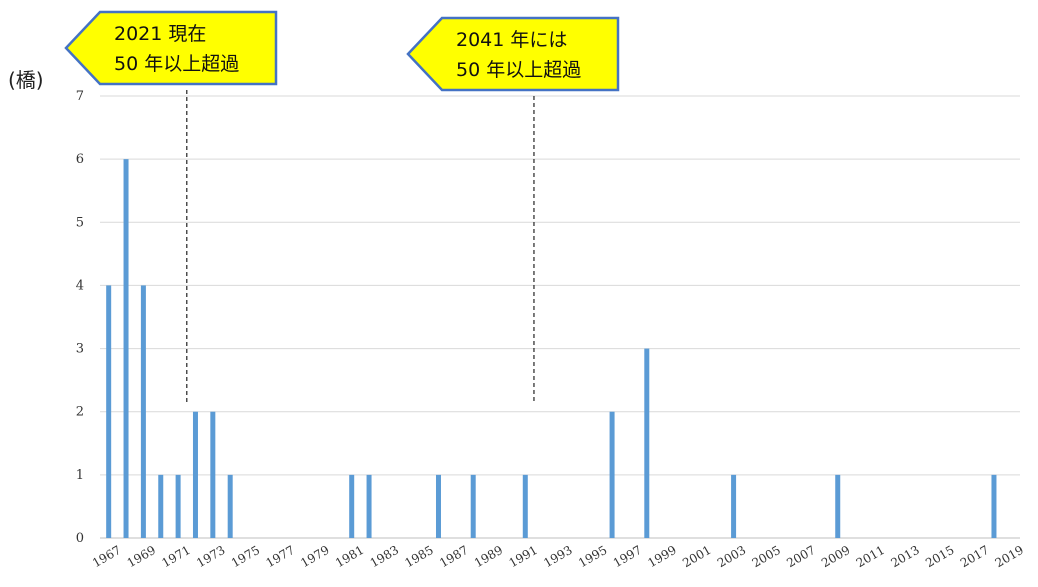 The height and width of the screenshot is (587, 1038). I want to click on bar-1969, so click(143, 411).